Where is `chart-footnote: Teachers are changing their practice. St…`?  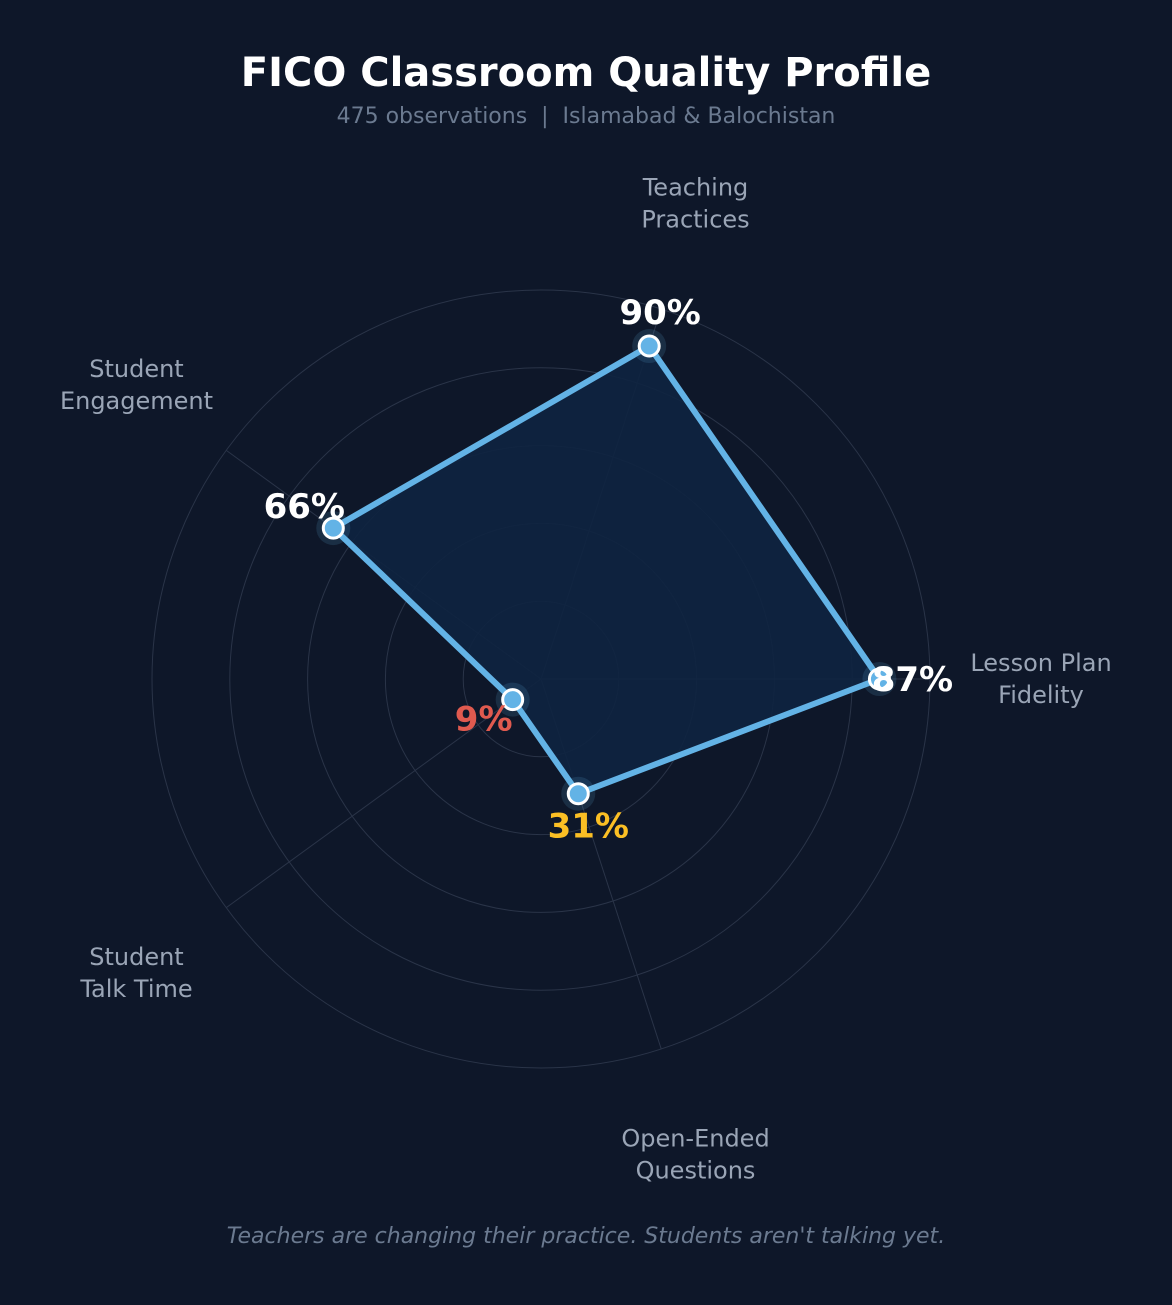
chart-footnote: Teachers are changing their practice. St… is located at coordinates (586, 1236).